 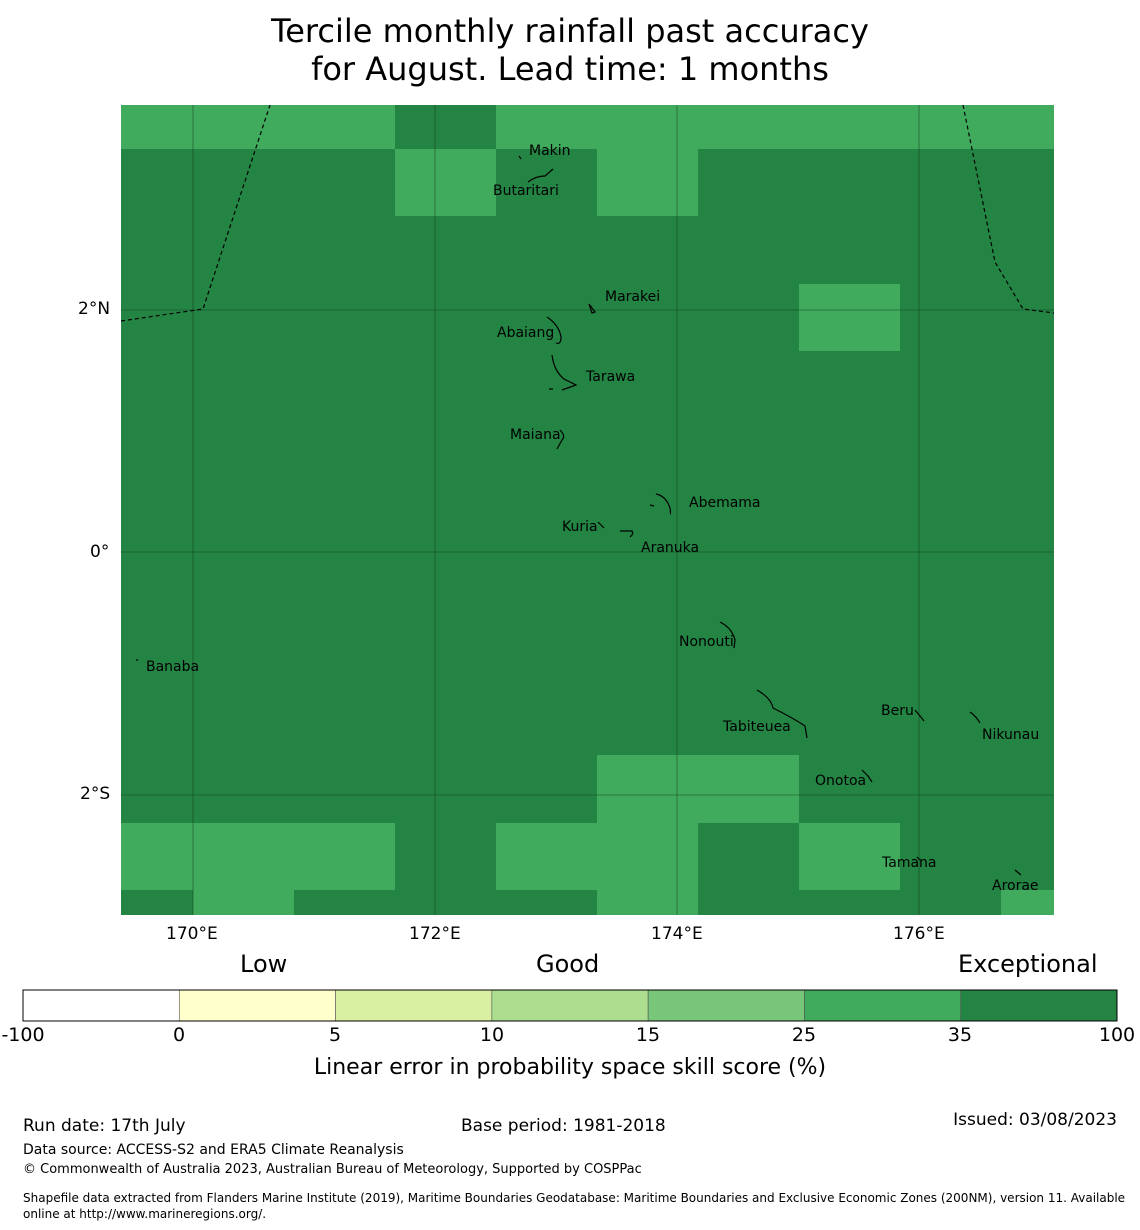 I want to click on cb-tick-100: 100, so click(x=1117, y=1035).